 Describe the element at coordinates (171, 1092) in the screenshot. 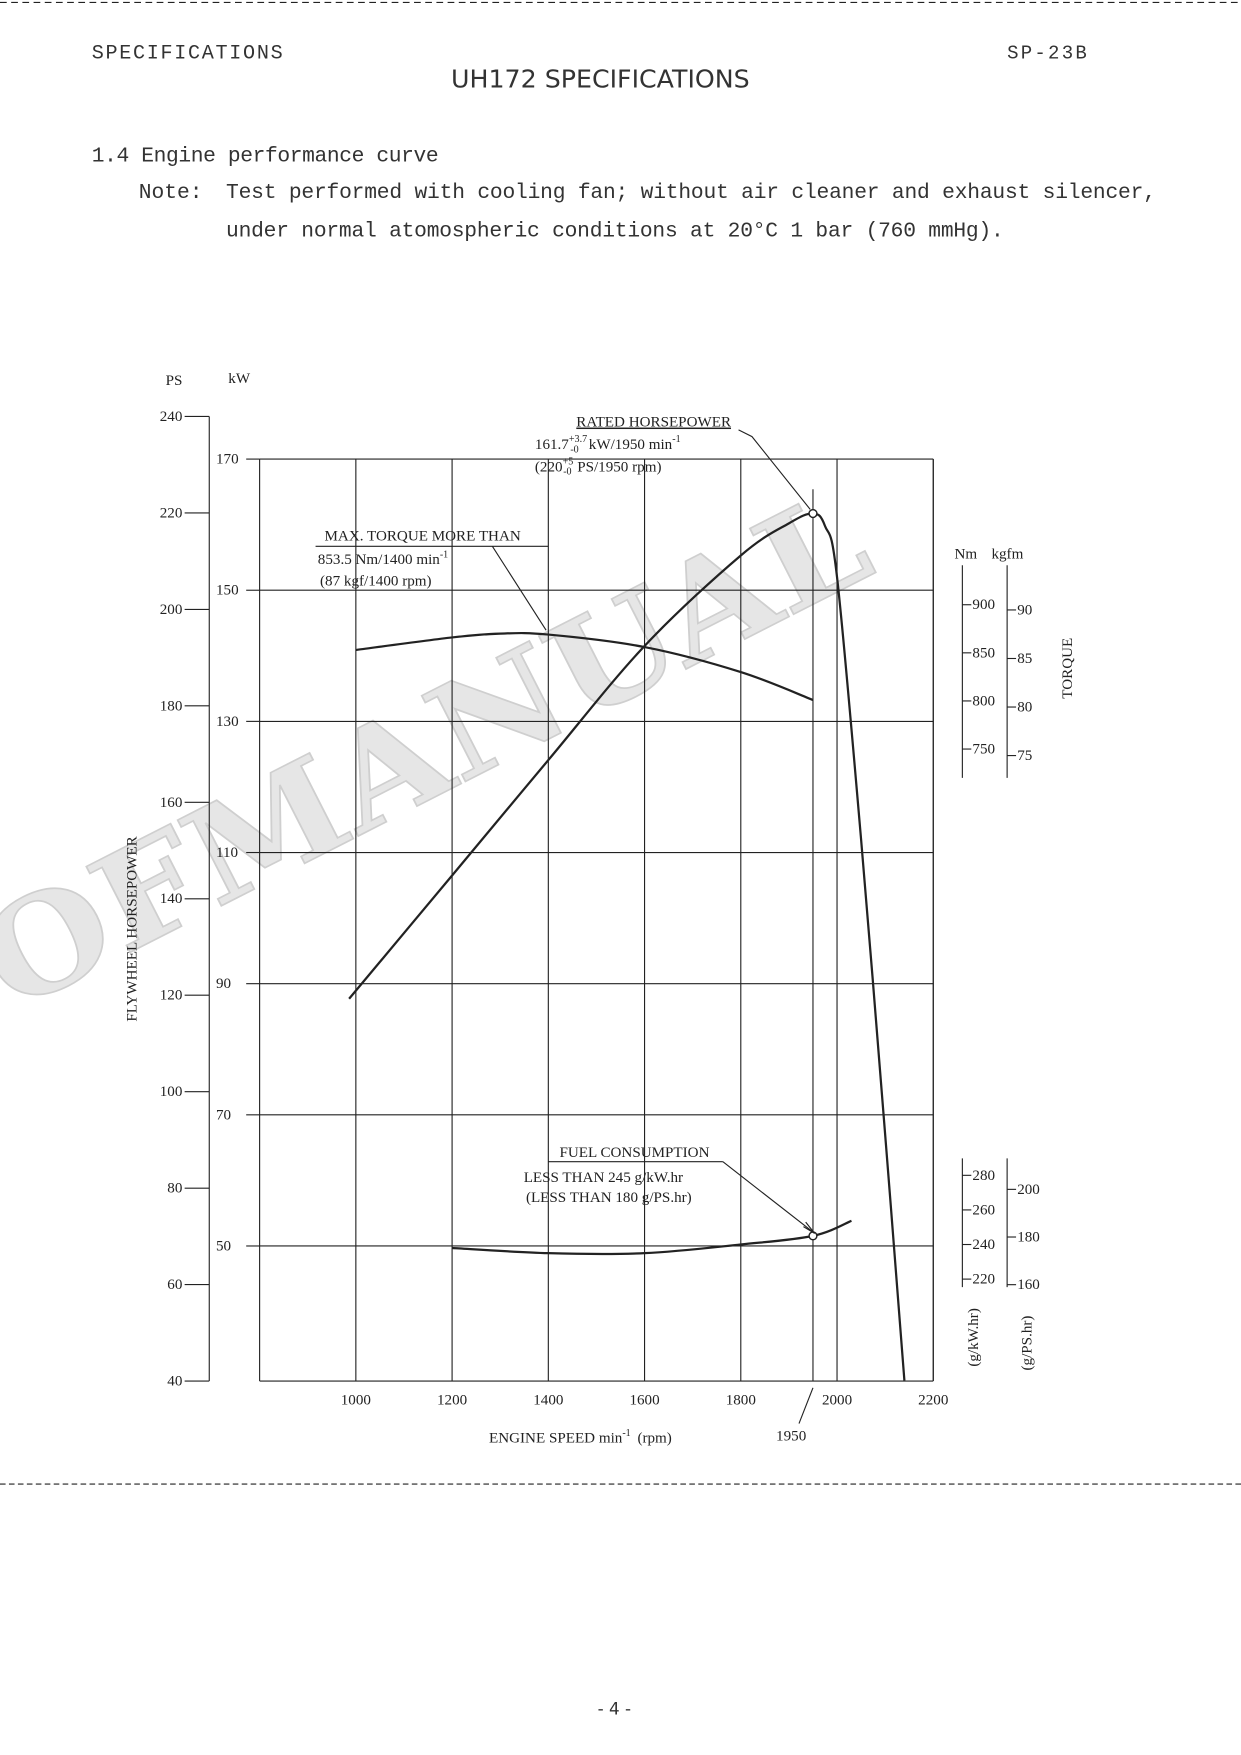

I see `y-tick-label: 100` at that location.